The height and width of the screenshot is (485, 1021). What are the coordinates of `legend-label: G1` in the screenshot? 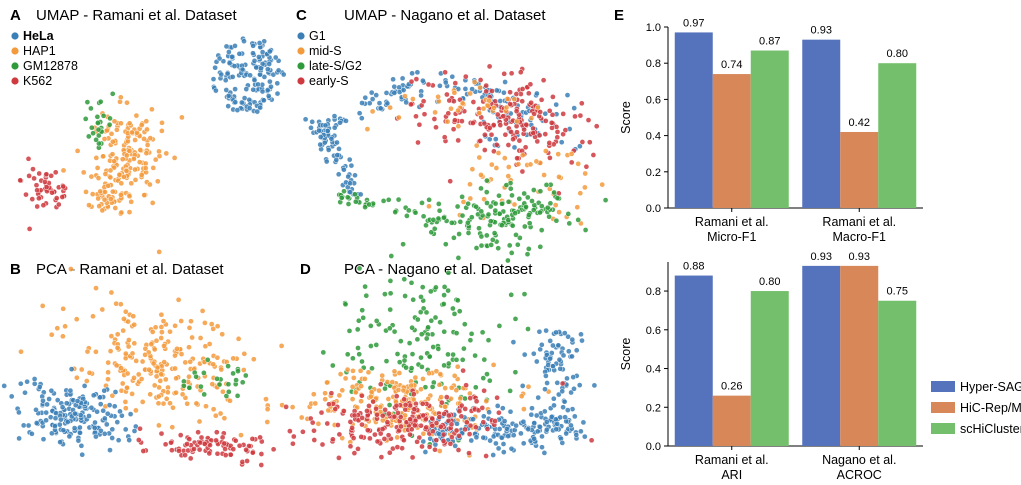 It's located at (317, 36).